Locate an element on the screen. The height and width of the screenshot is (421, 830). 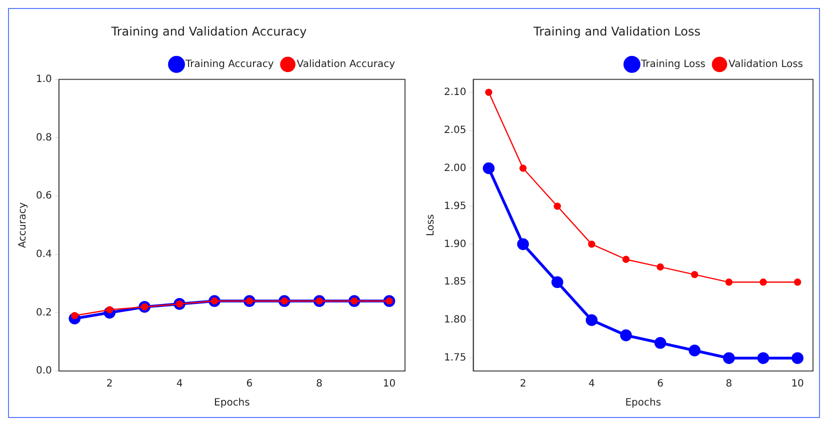
y-tick-label: 0.8 is located at coordinates (44, 138).